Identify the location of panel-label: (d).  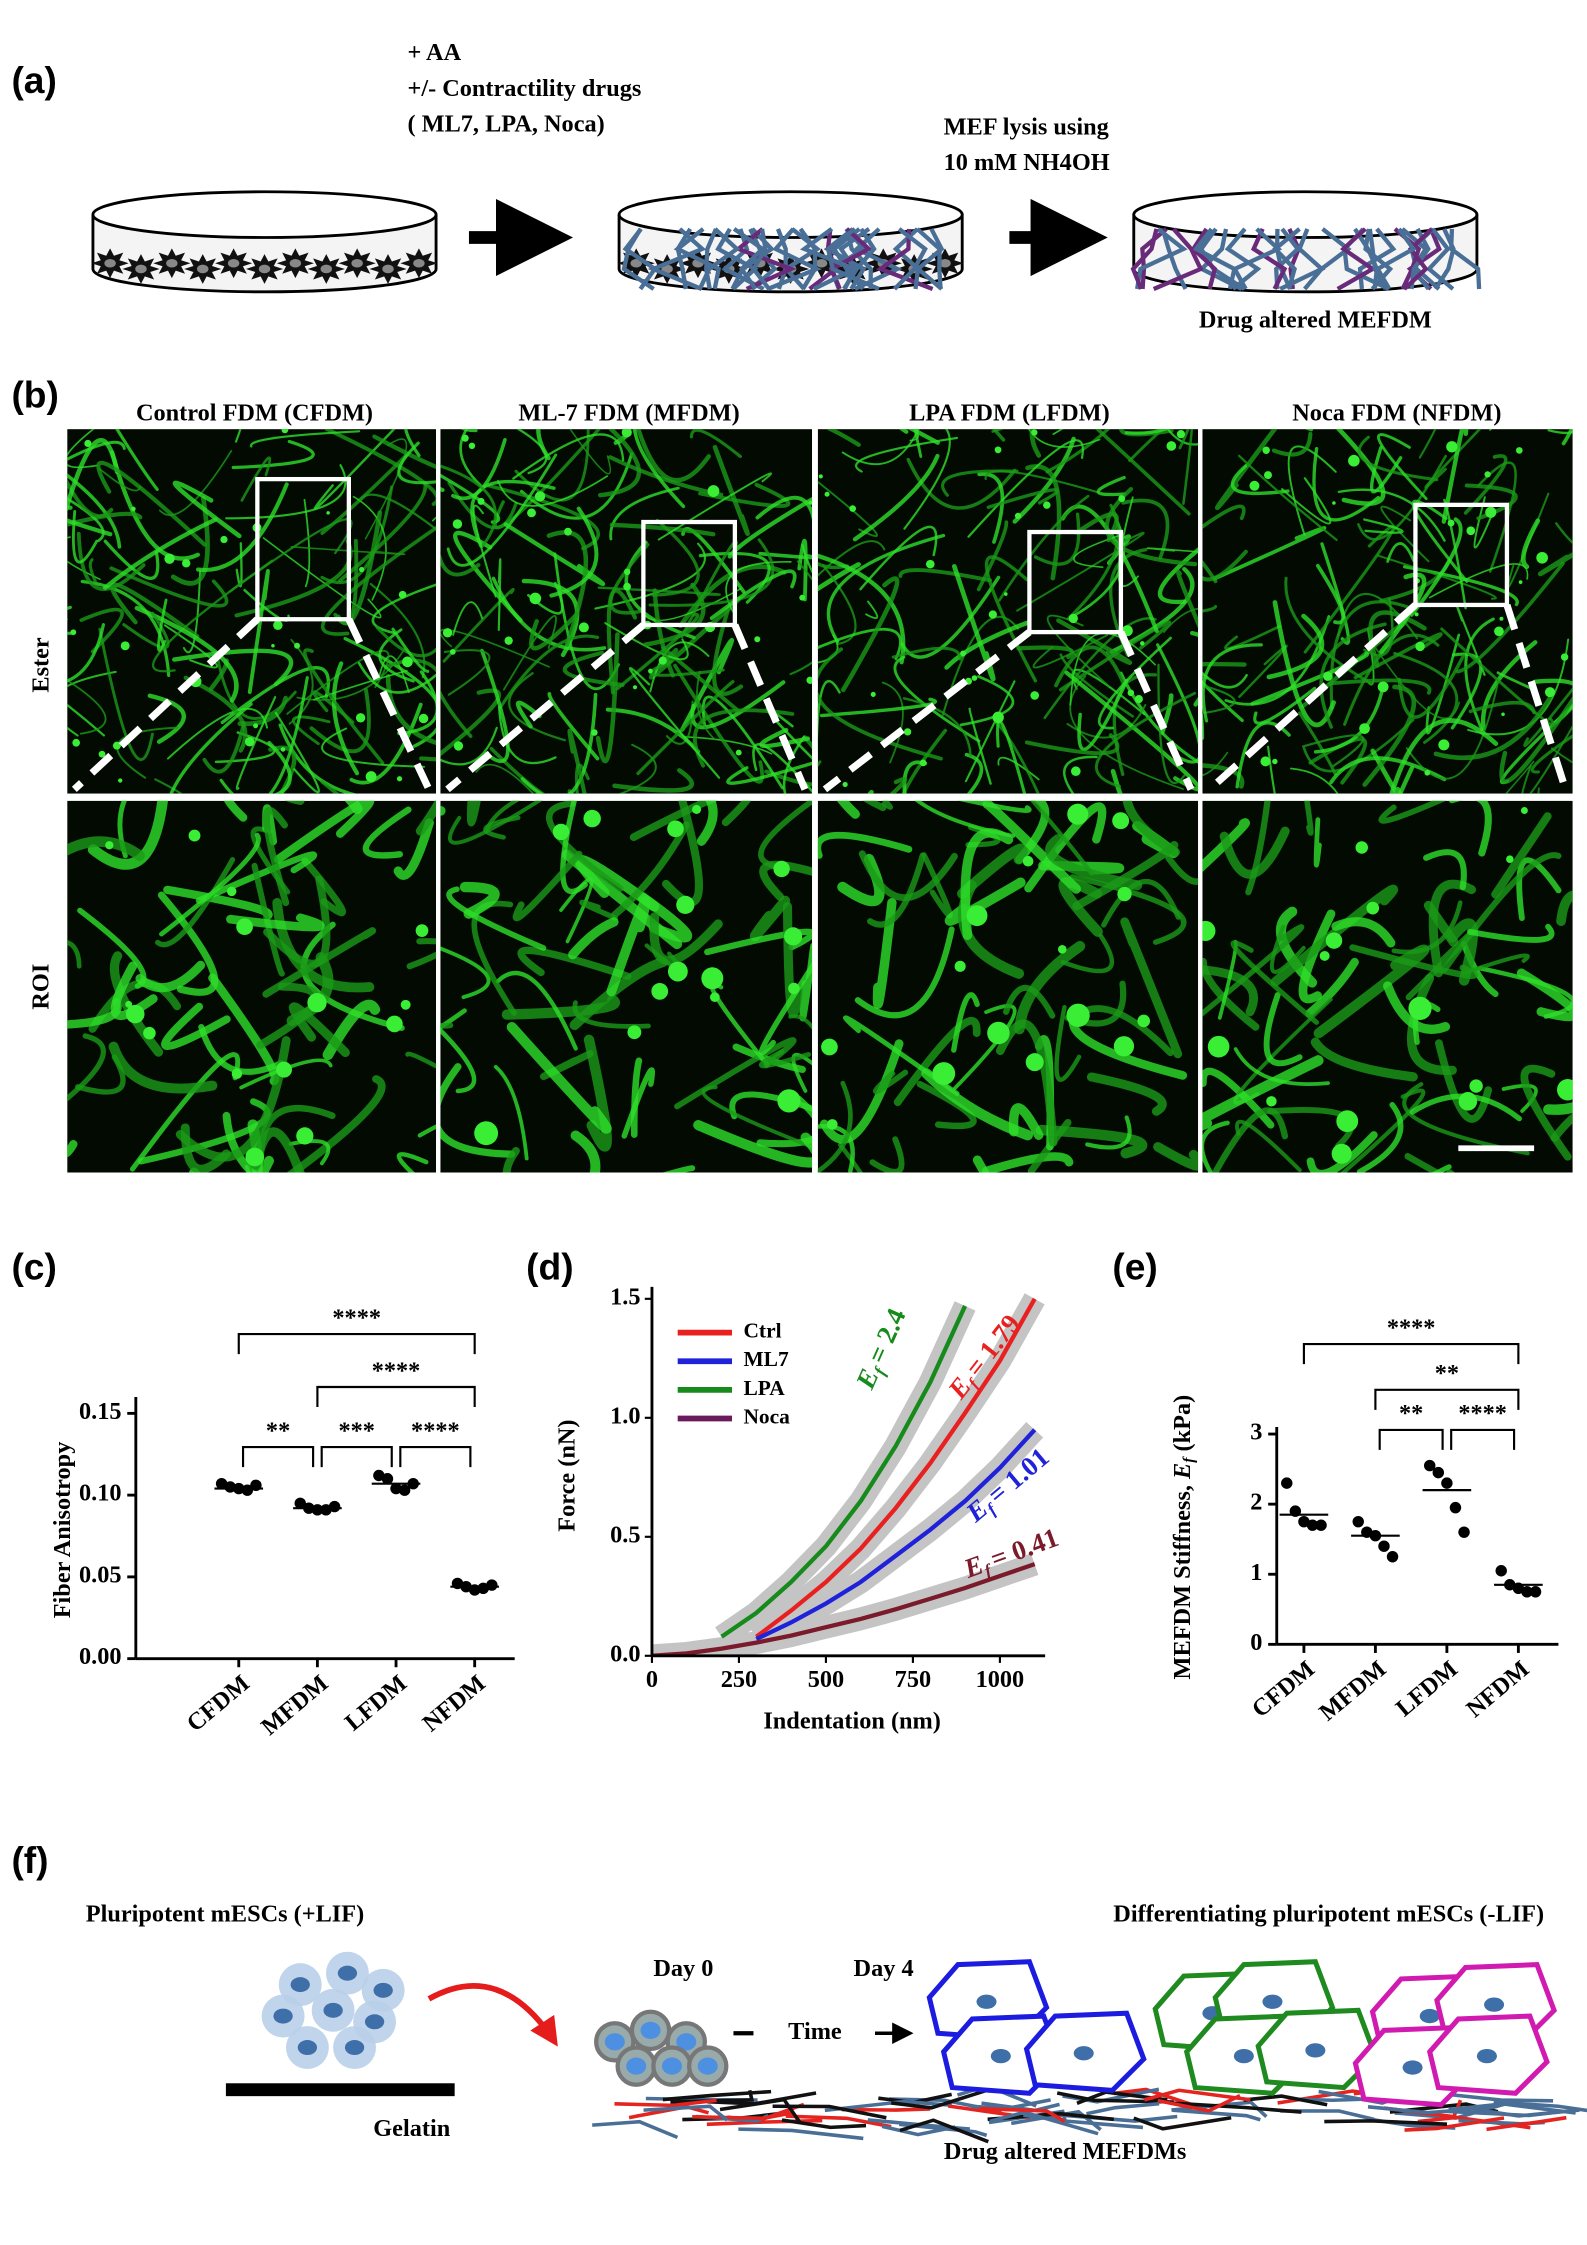
(549, 1267).